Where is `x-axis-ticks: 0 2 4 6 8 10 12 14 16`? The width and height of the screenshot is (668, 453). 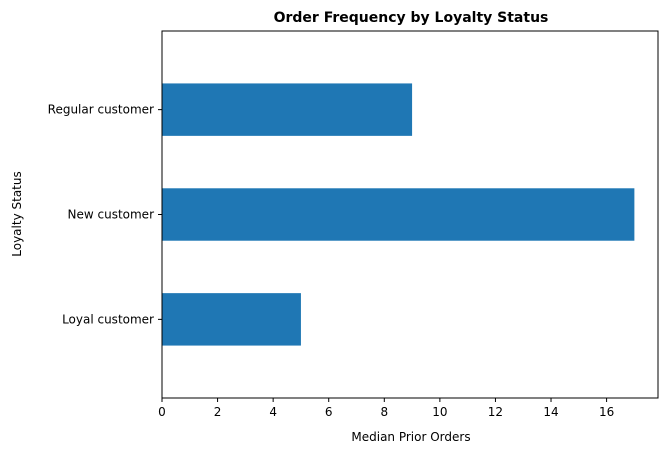 x-axis-ticks: 0 2 4 6 8 10 12 14 16 is located at coordinates (386, 408).